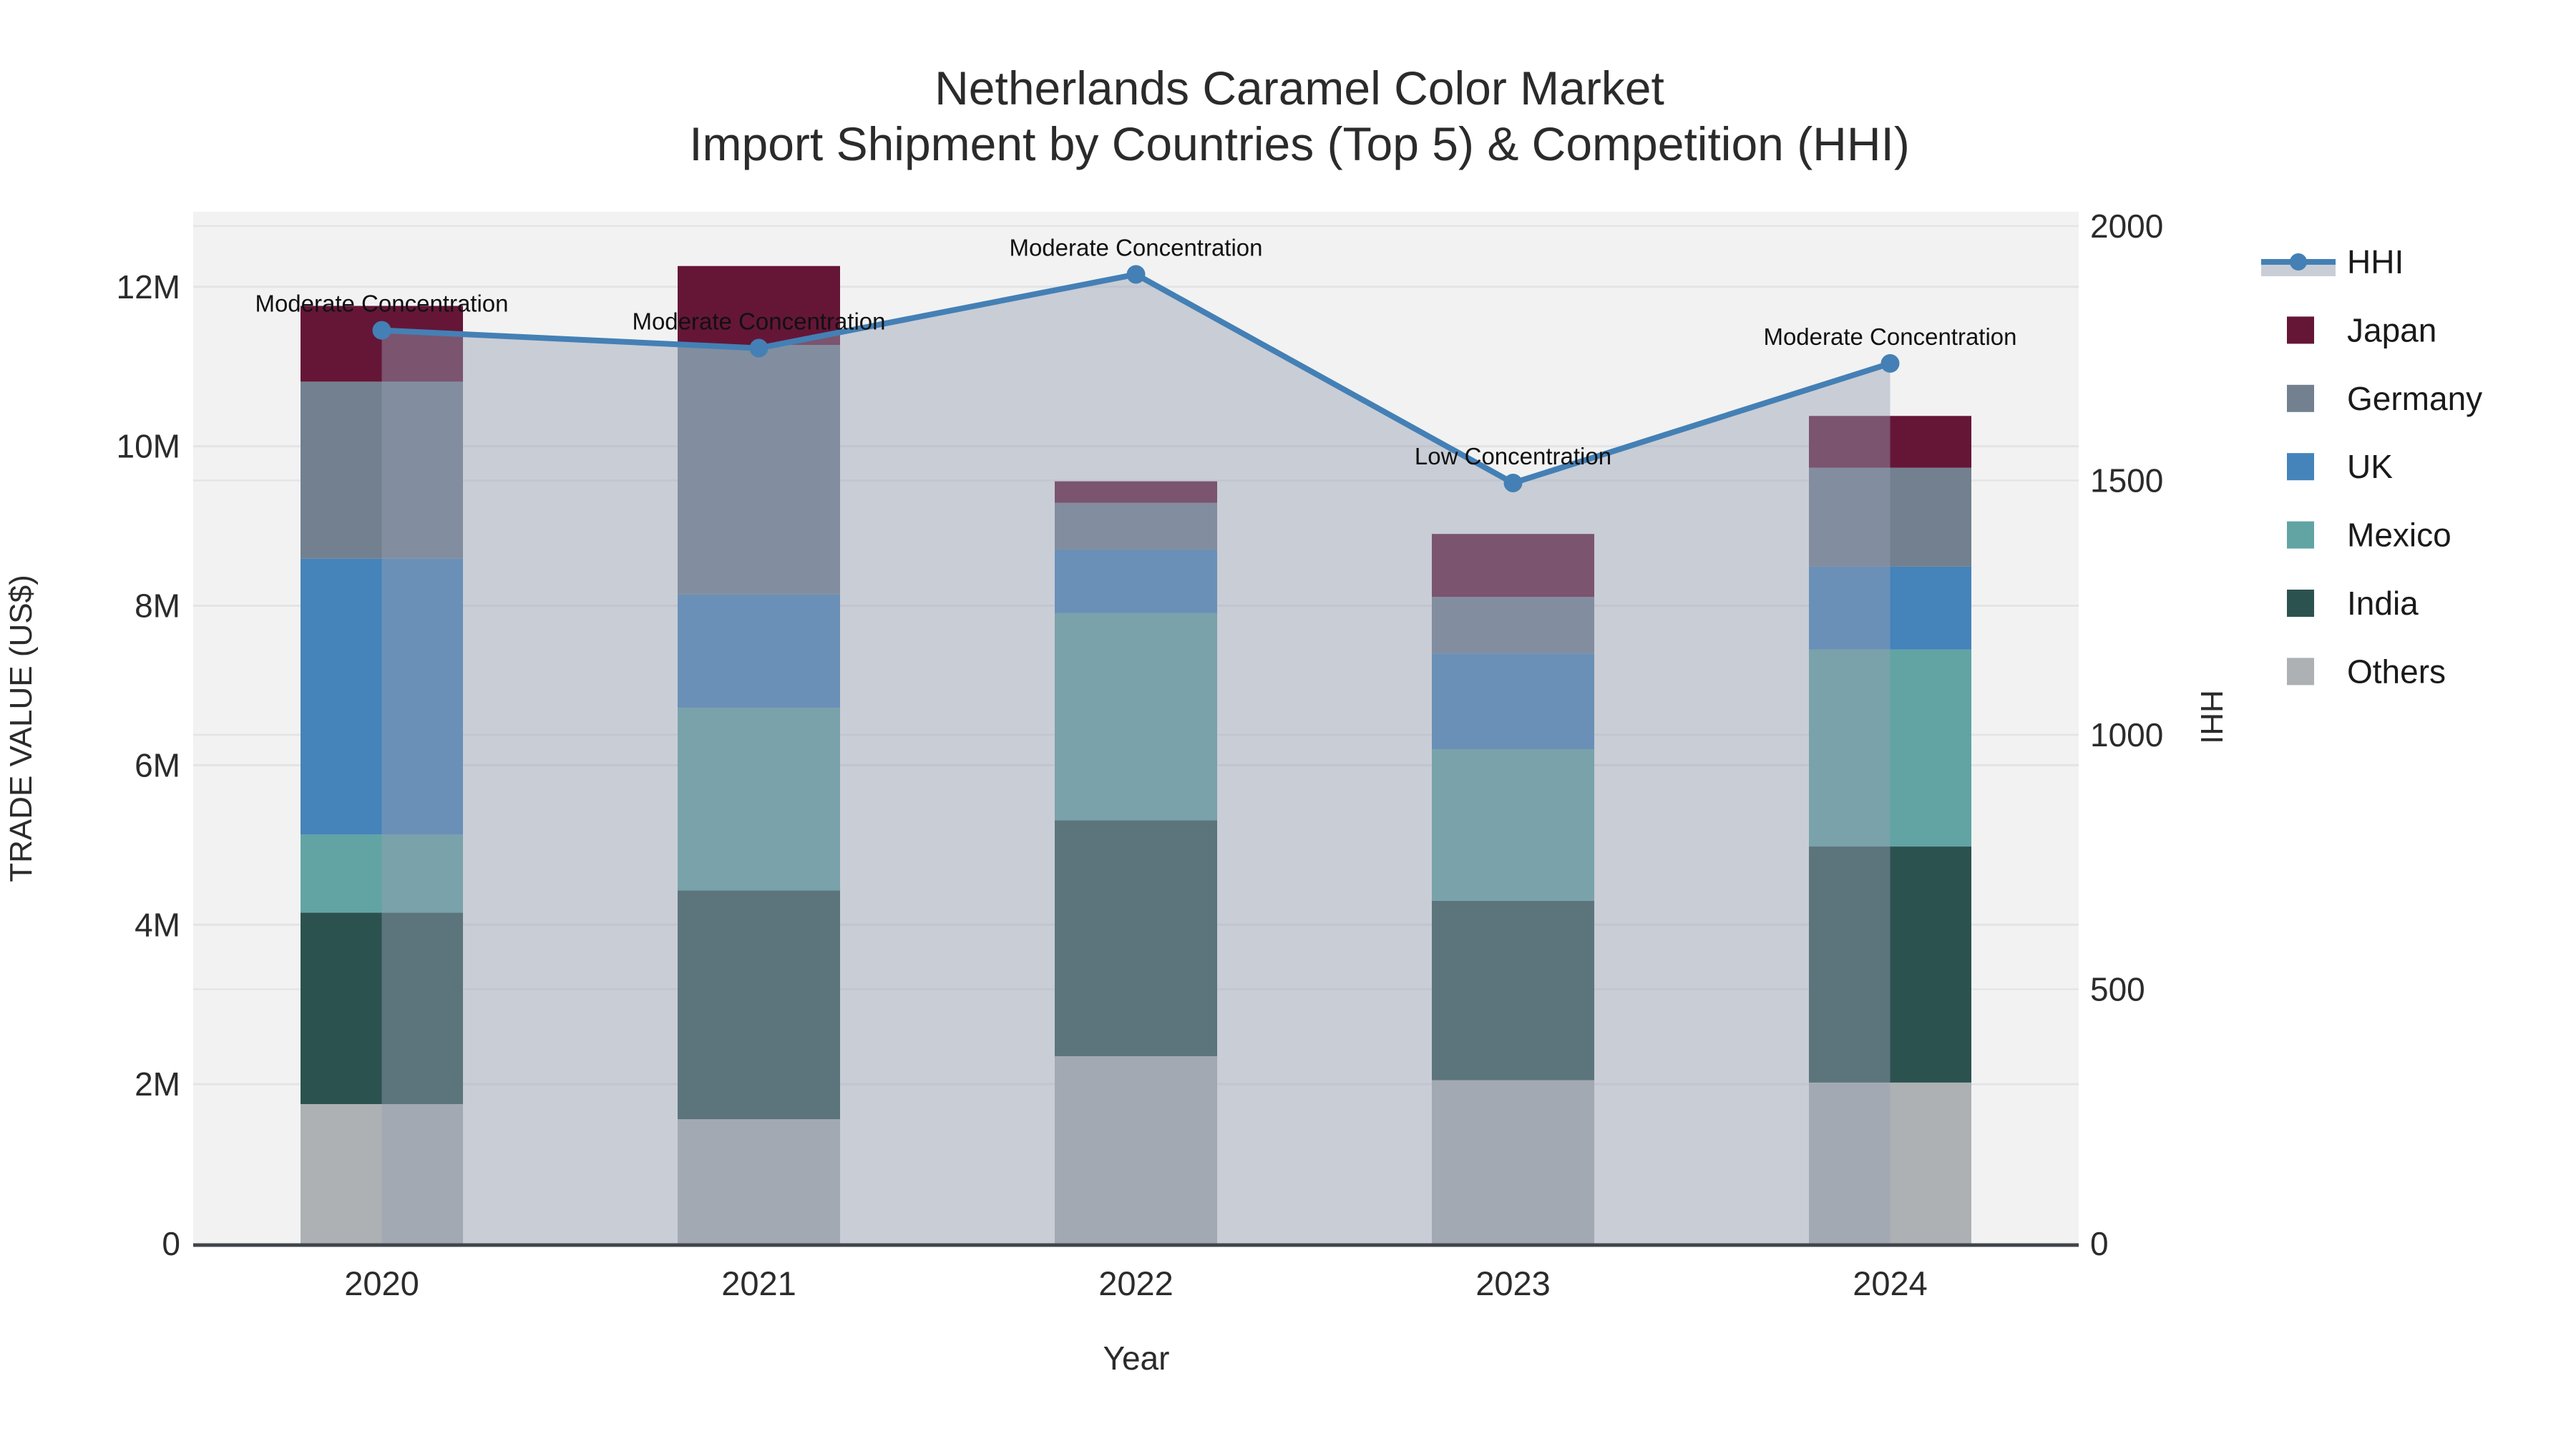 The width and height of the screenshot is (2576, 1449). What do you see at coordinates (2391, 329) in the screenshot?
I see `legend-label-japan: Japan` at bounding box center [2391, 329].